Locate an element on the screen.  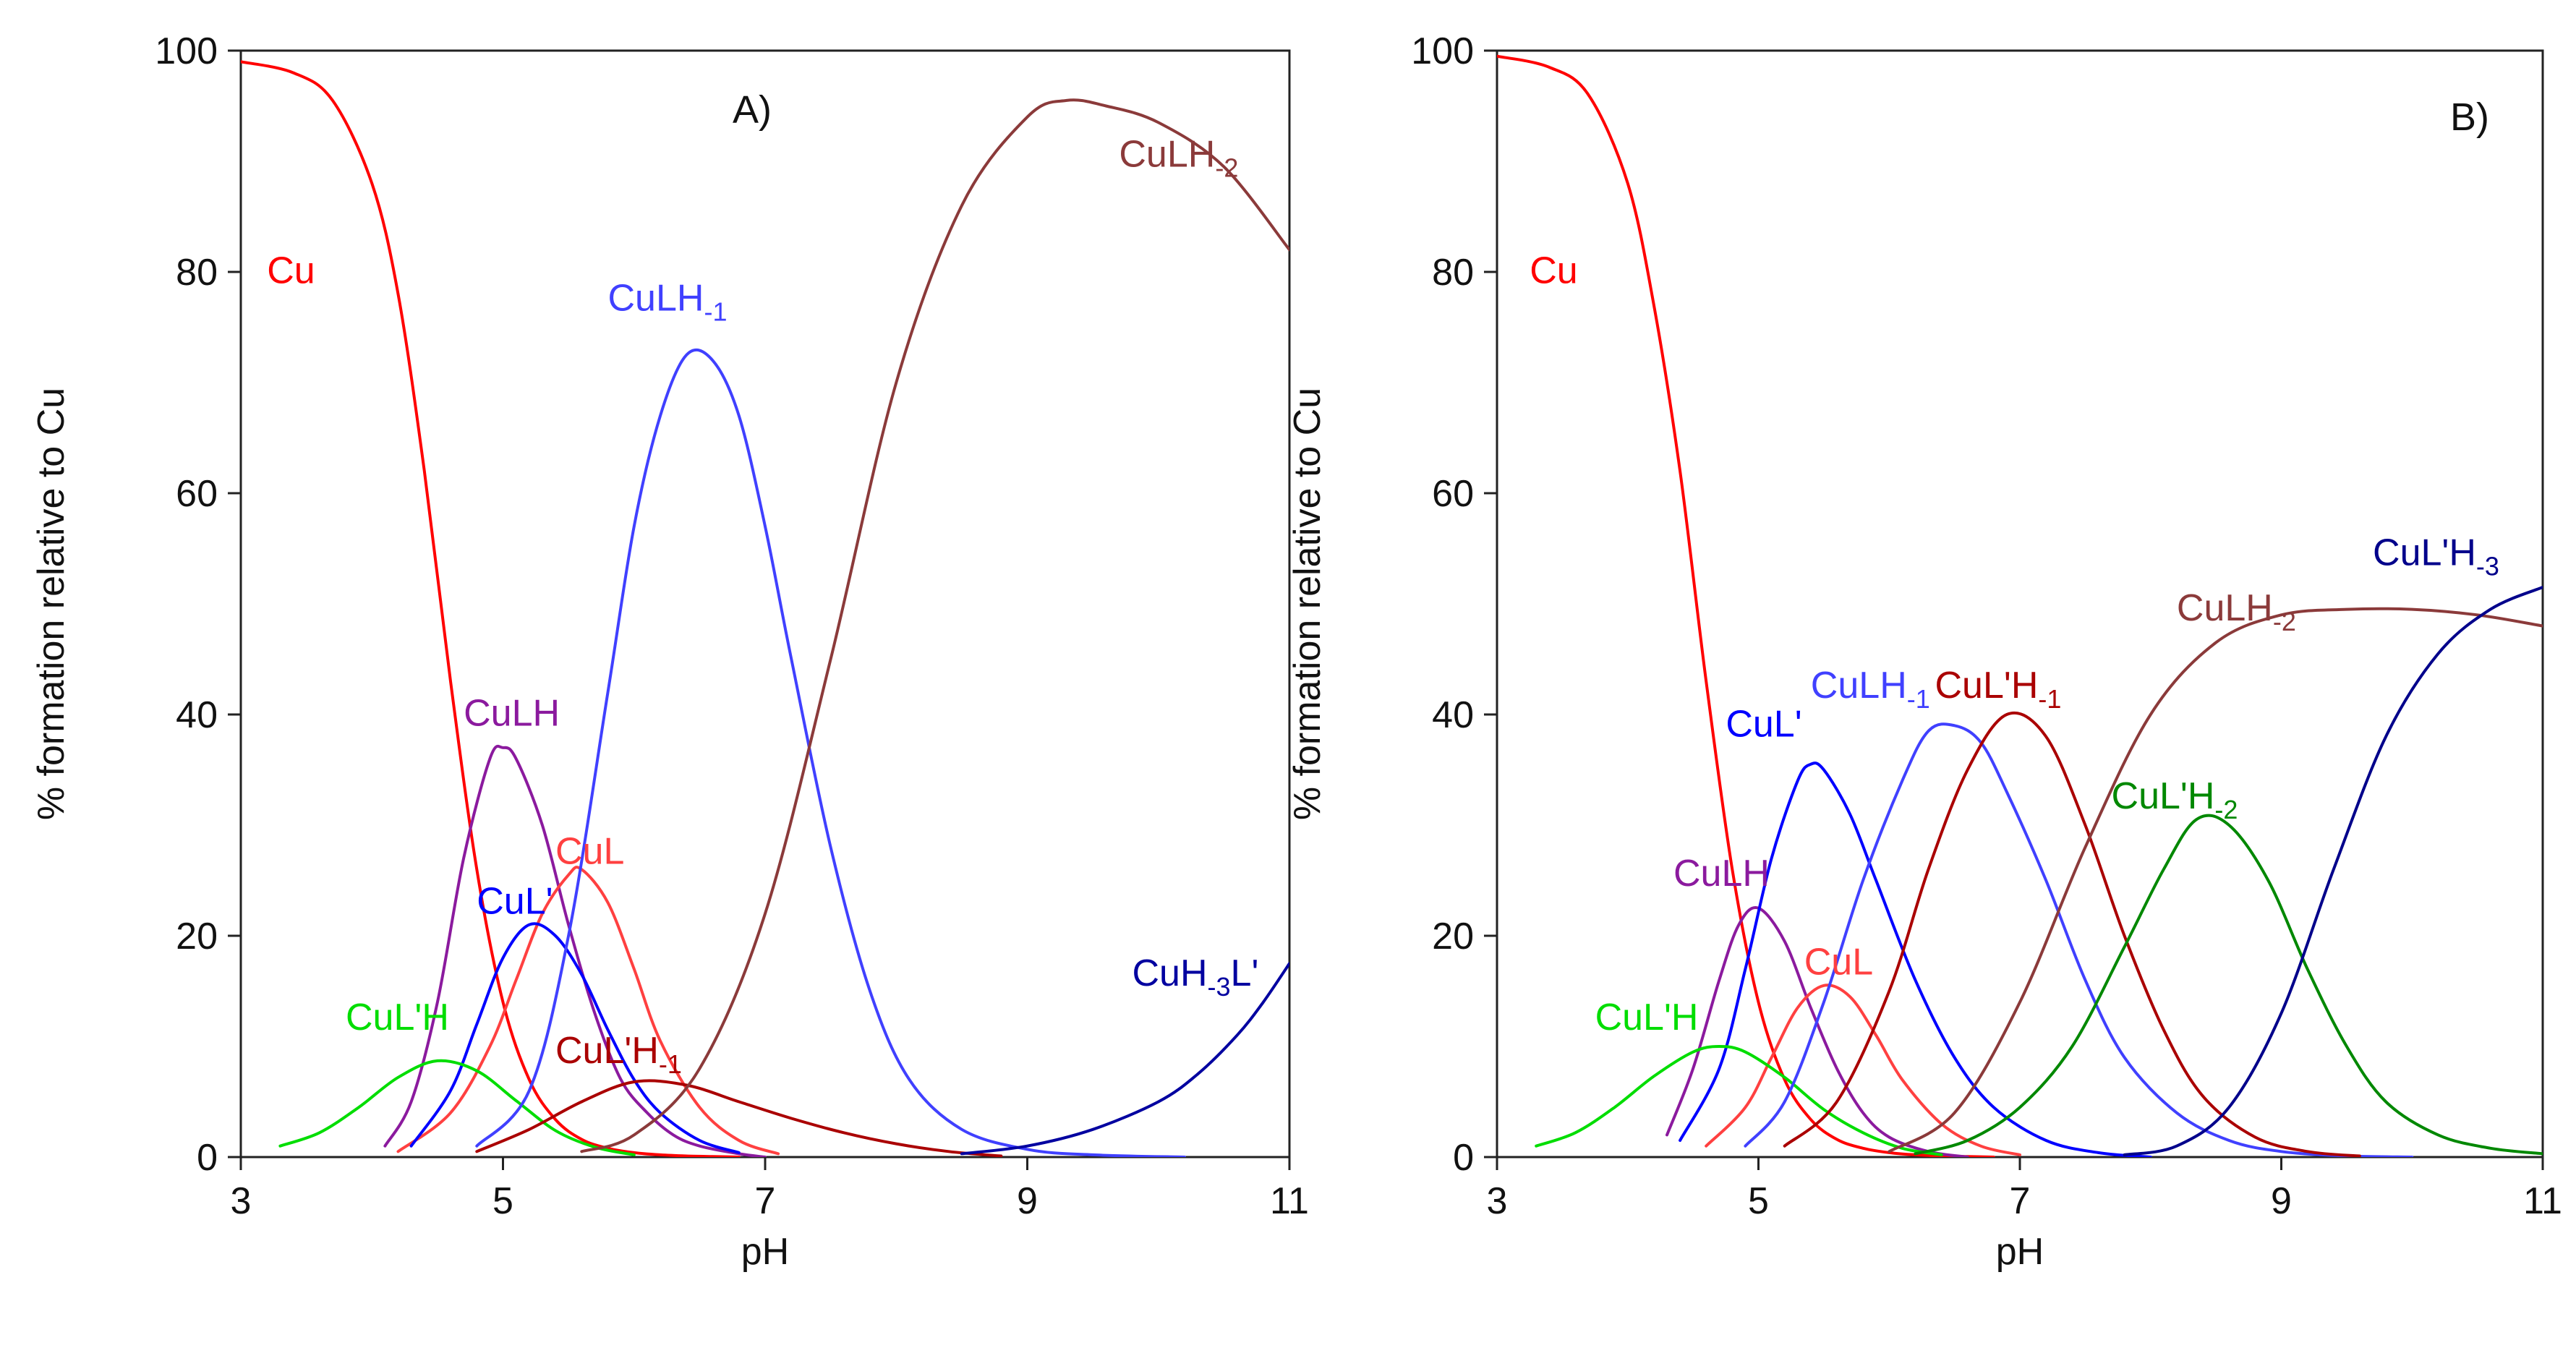
series-label-6: CuLH-1 is located at coordinates (668, 303).